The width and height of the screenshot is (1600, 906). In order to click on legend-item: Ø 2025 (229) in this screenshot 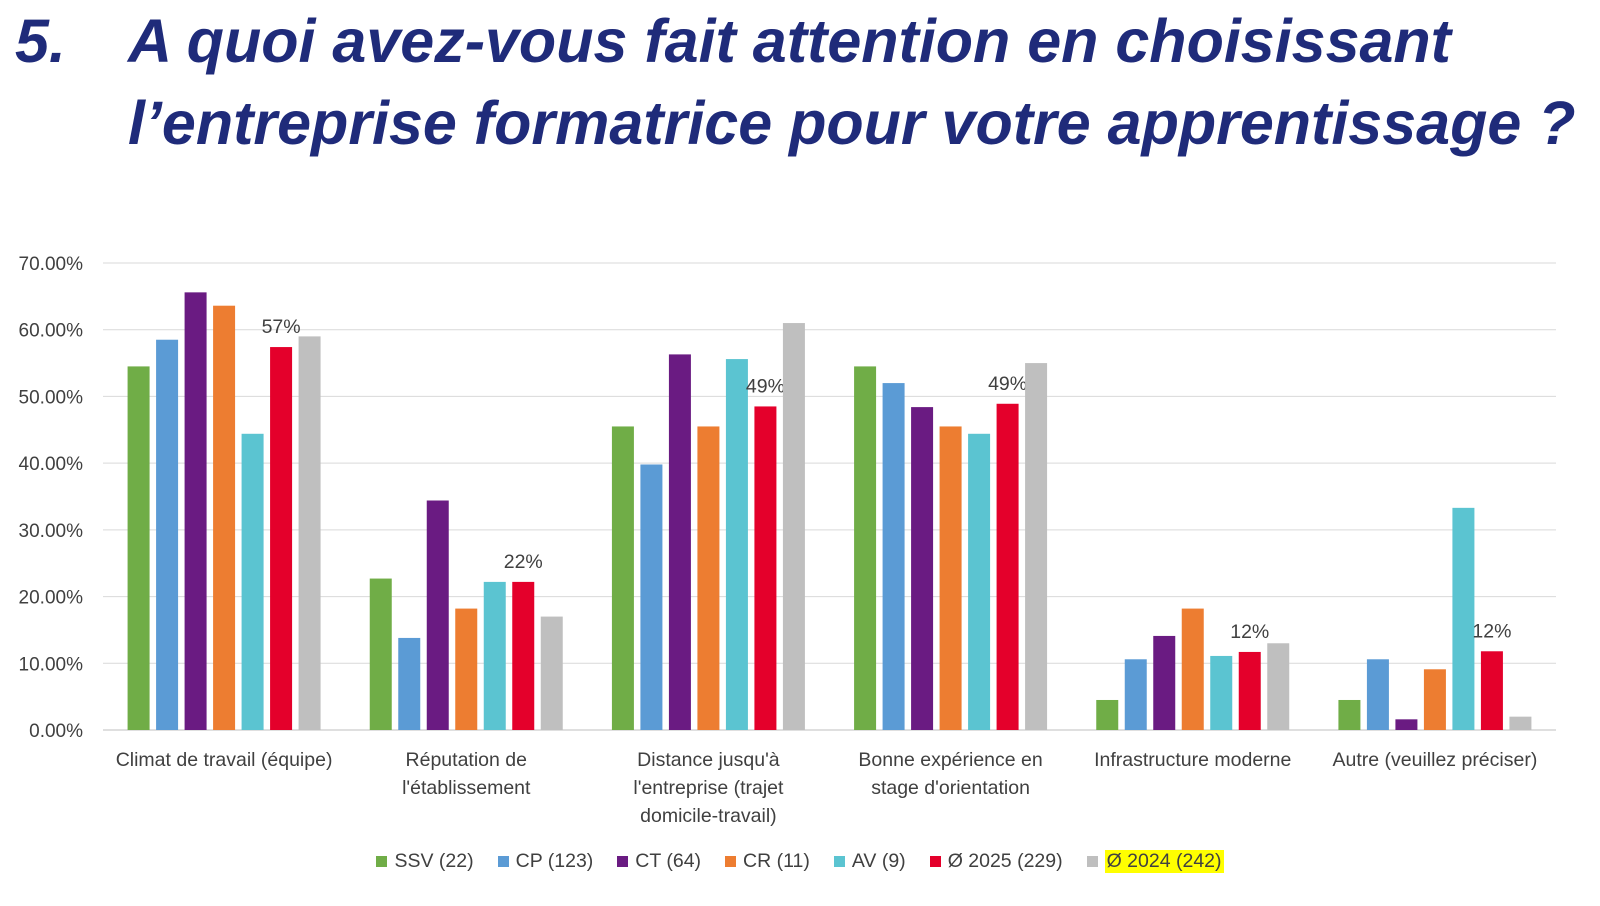, I will do `click(996, 861)`.